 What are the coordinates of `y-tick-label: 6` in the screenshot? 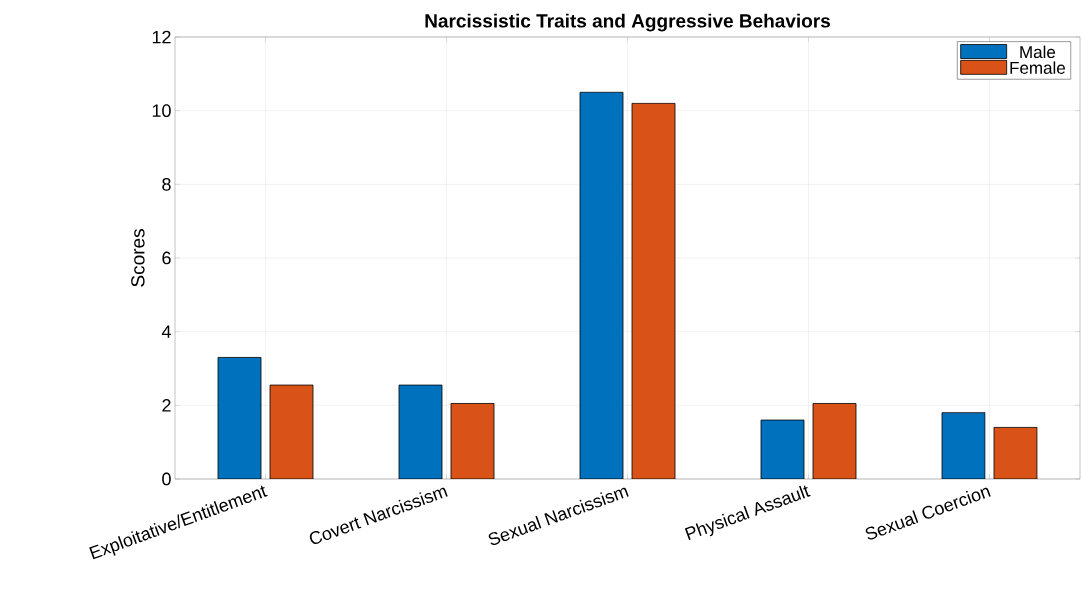 It's located at (166, 258).